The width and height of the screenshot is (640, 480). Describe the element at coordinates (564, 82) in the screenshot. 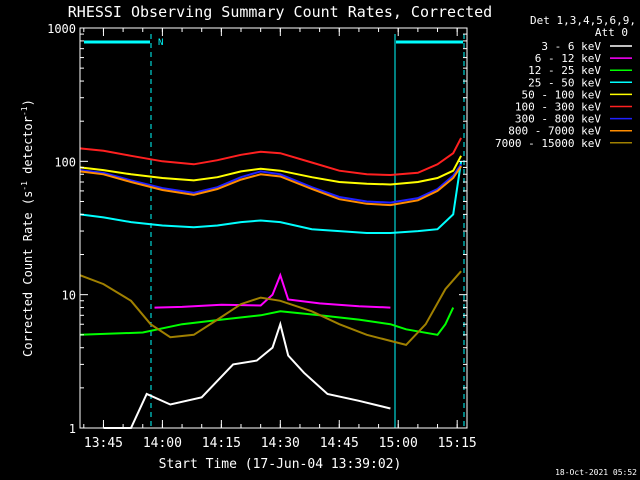

I see `legend-entry-label: 25 - 50 keV` at that location.